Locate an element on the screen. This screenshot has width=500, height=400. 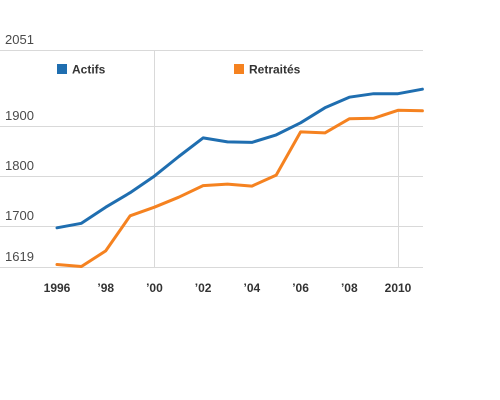
x-tick-label: ’06 is located at coordinates (300, 288).